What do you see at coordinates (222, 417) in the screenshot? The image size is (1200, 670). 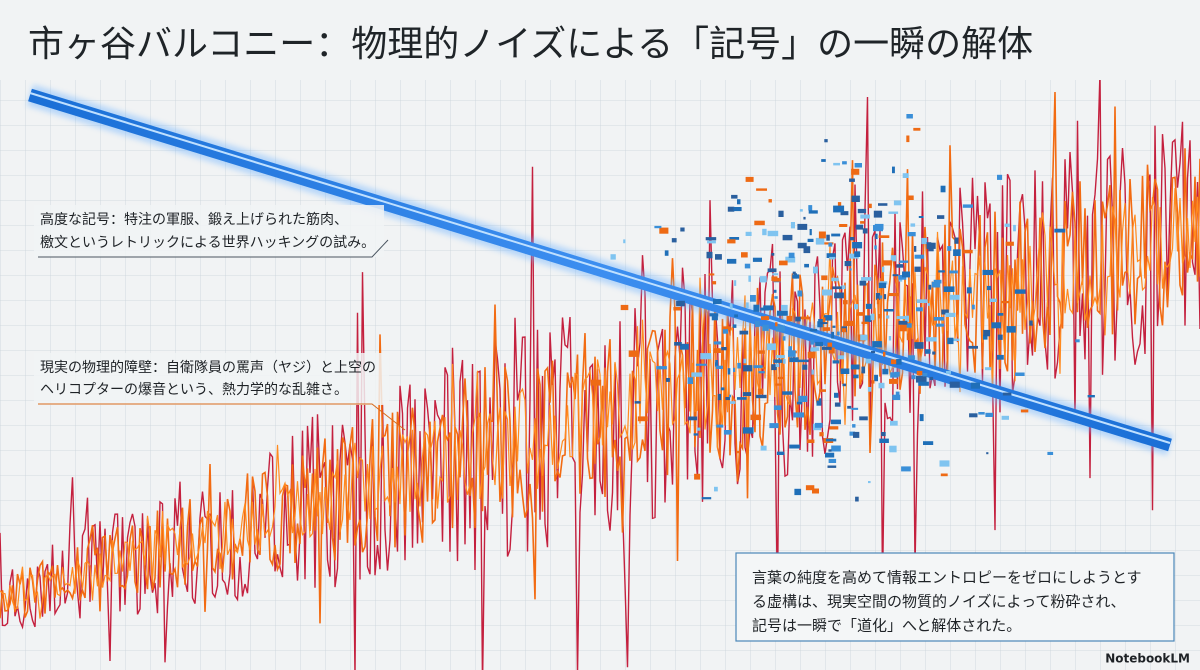 I see `leader-line` at bounding box center [222, 417].